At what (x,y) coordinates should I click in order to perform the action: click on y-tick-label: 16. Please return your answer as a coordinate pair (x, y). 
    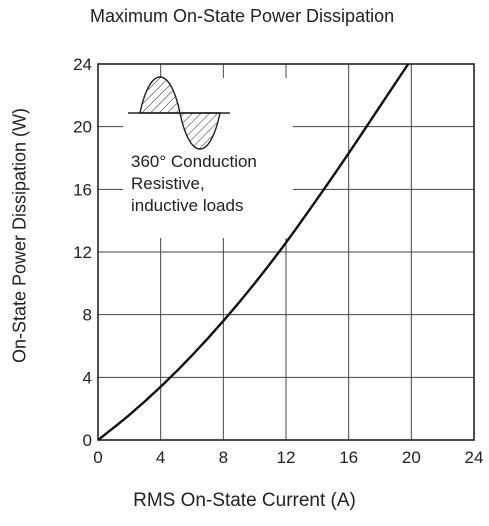
    Looking at the image, I should click on (82, 189).